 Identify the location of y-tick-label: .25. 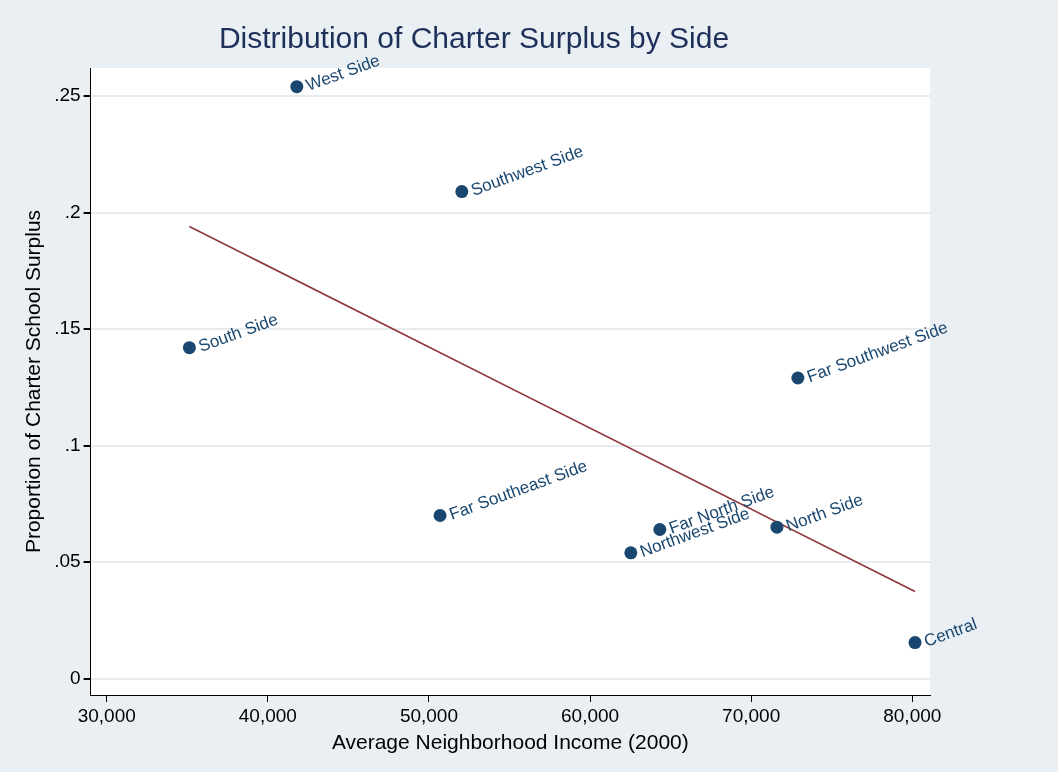
(67, 95).